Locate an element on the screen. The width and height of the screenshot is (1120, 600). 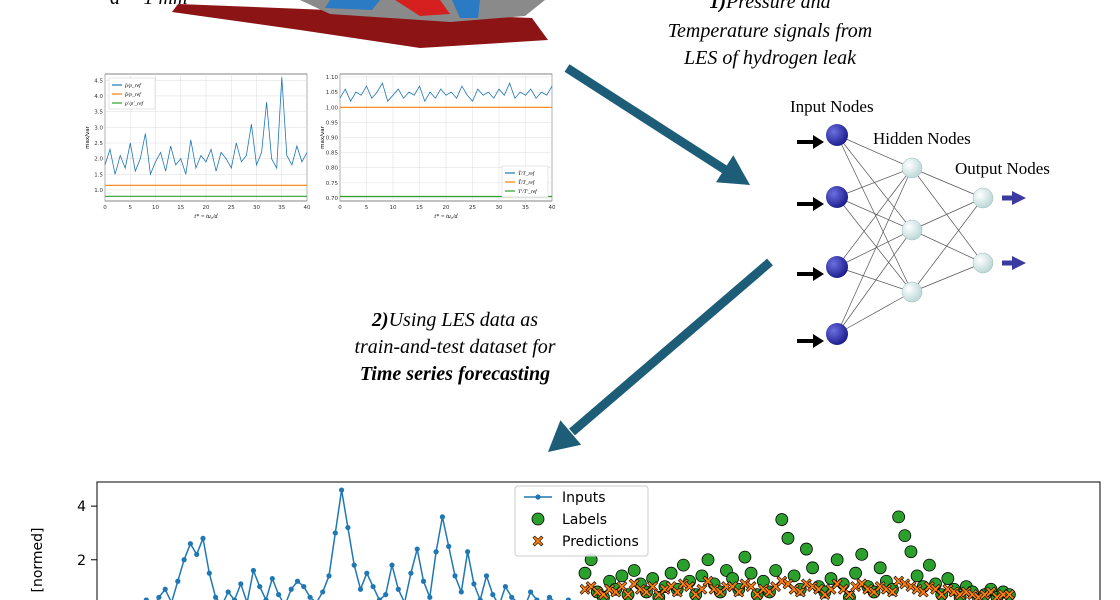
output-nodes-label: Output Nodes is located at coordinates (1002, 168).